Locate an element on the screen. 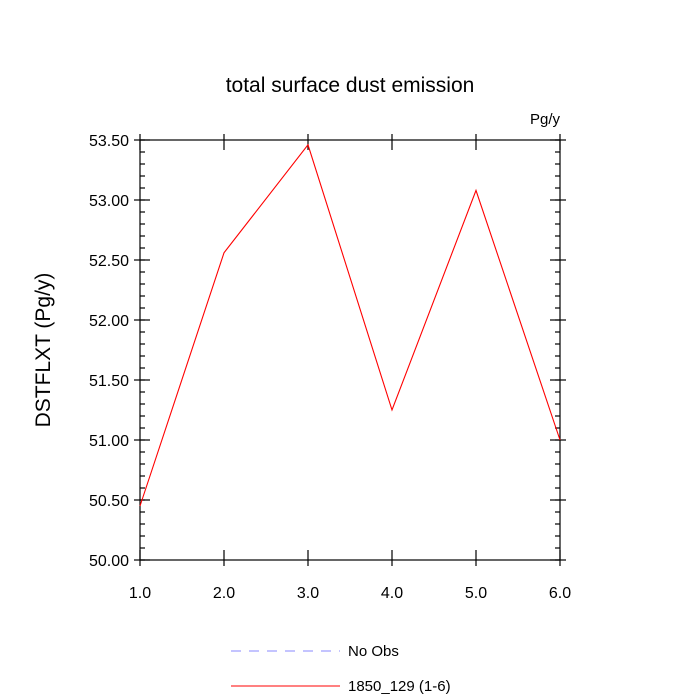  x-tick-label: 1.0 is located at coordinates (140, 593).